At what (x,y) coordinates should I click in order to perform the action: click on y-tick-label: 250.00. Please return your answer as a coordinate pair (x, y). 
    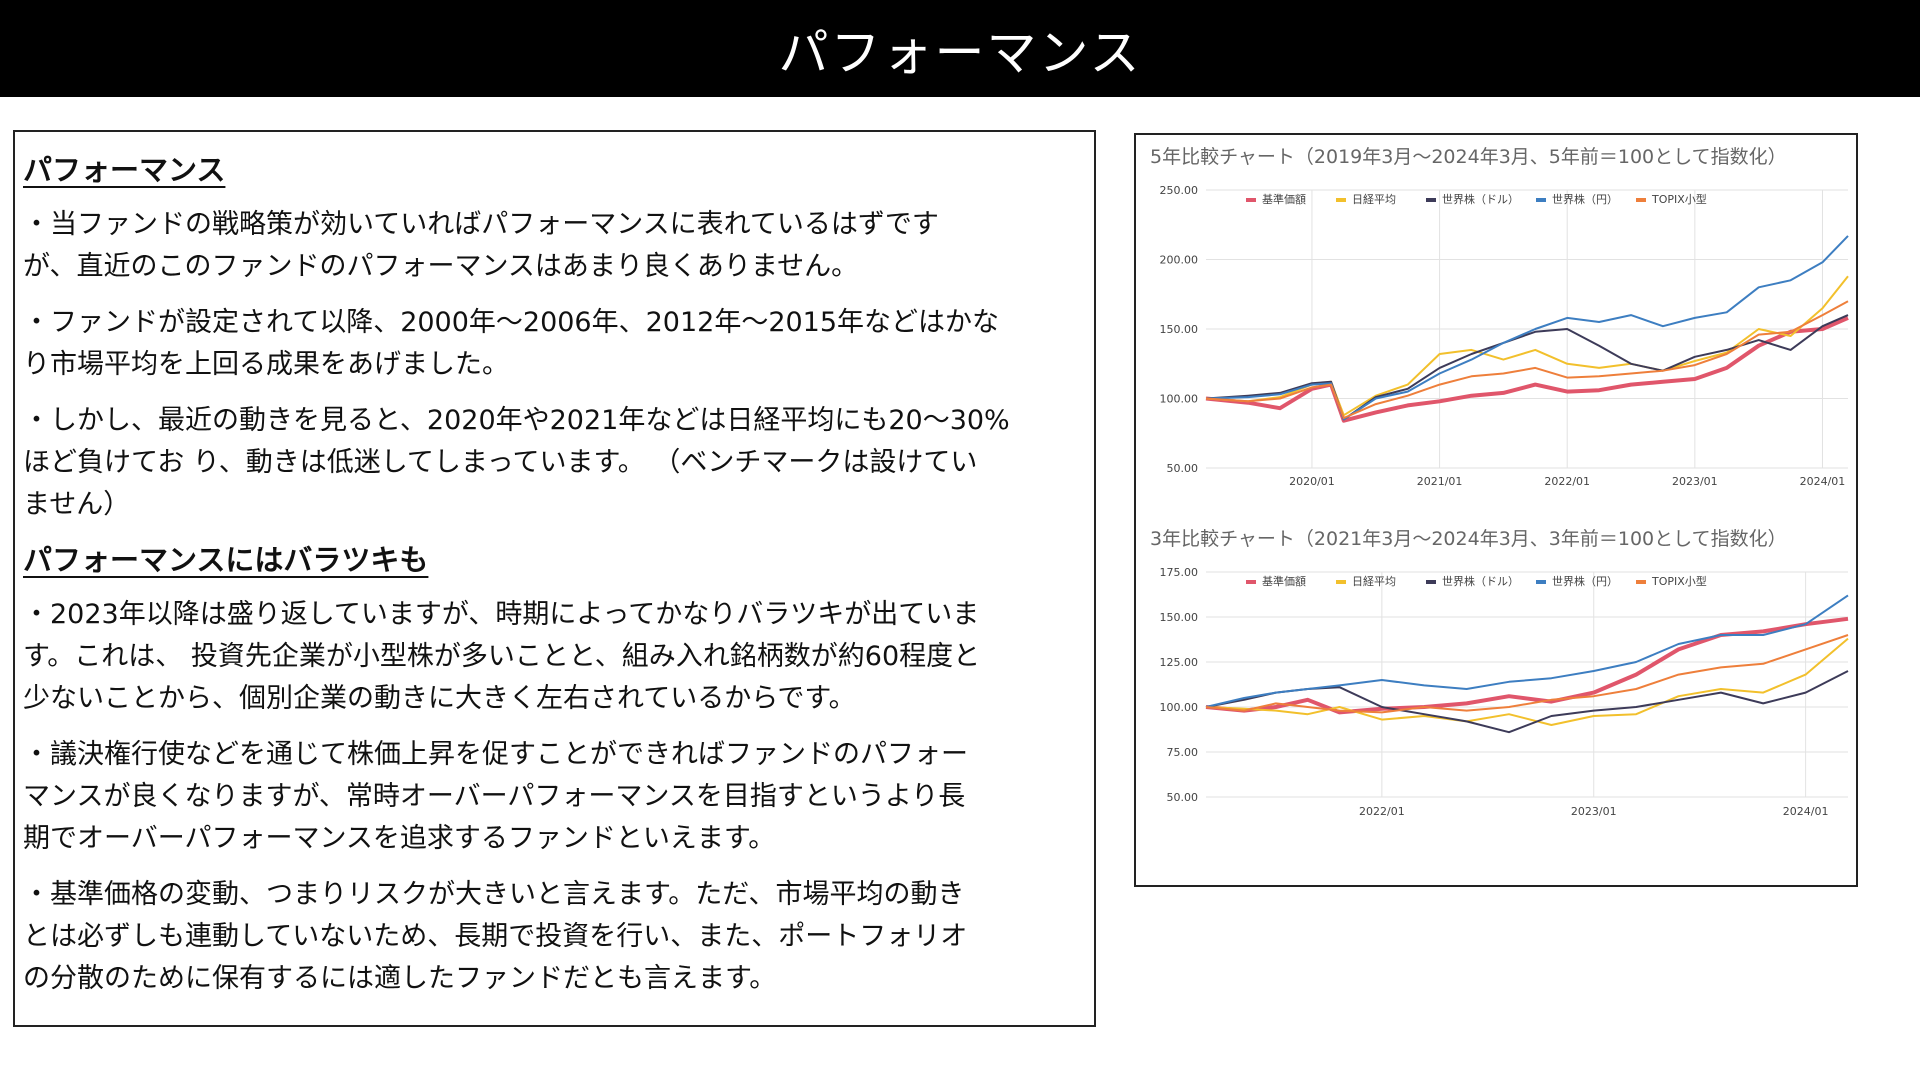
    Looking at the image, I should click on (1179, 190).